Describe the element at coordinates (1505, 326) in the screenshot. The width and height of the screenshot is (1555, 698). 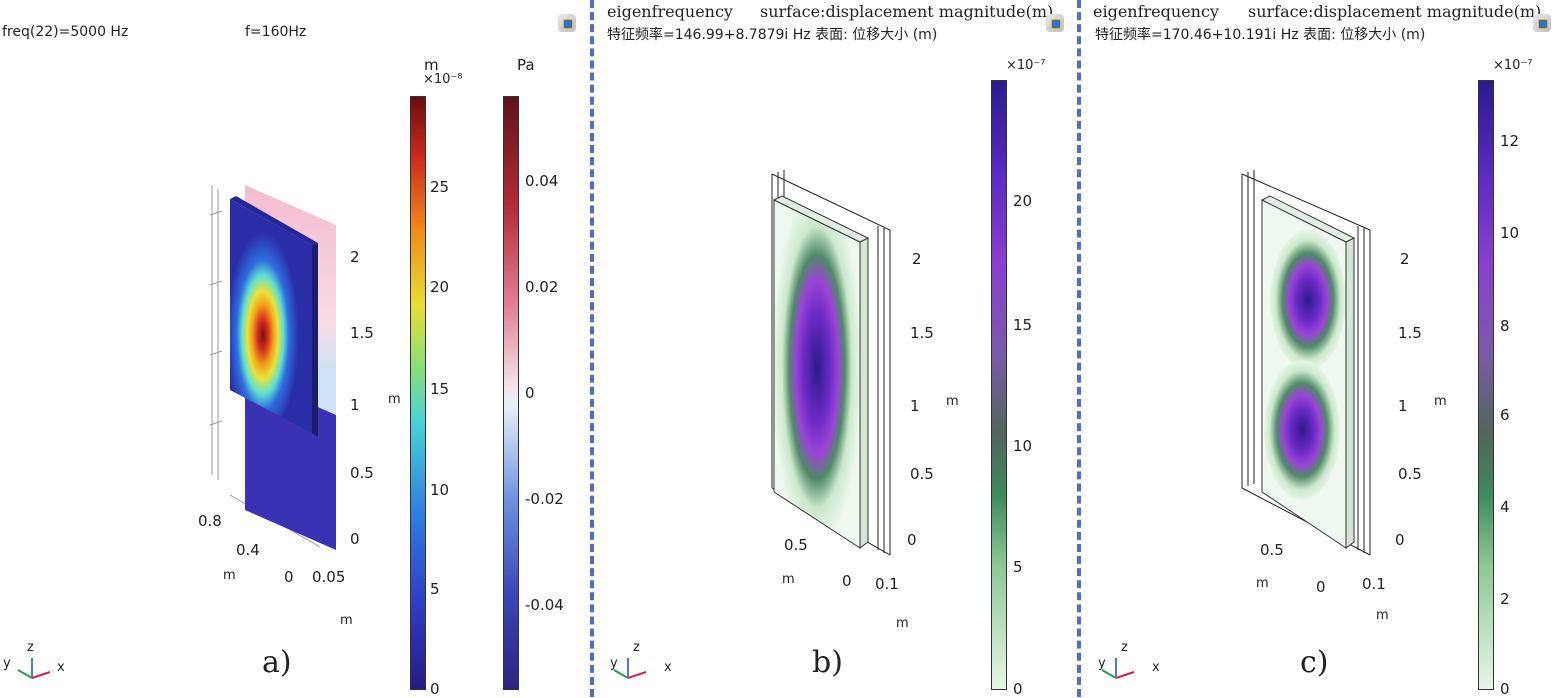
I see `colorbar-tick: 8` at that location.